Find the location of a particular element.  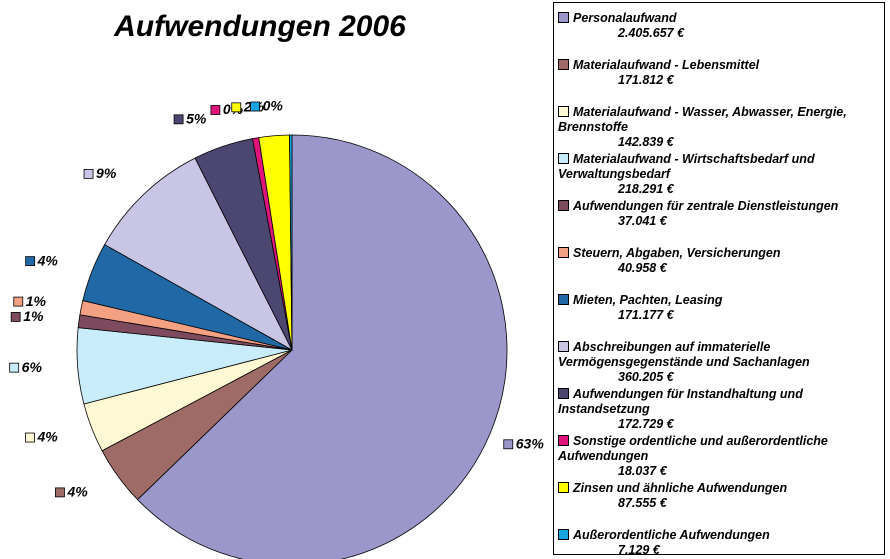

legend-entry: Außerordentliche Aufwendungen 7.129 € is located at coordinates (719, 543).